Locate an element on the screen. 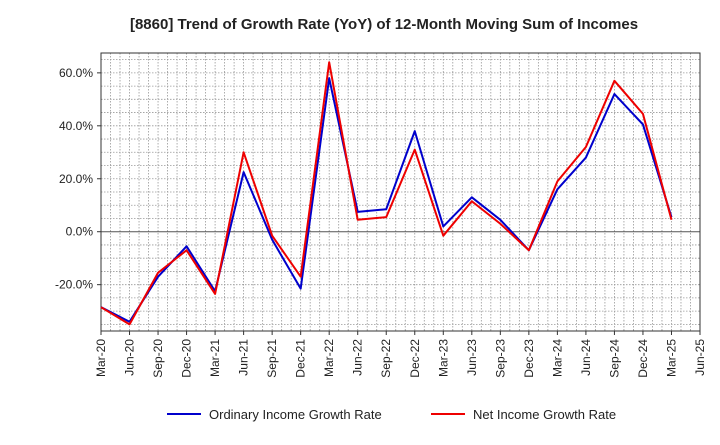 This screenshot has height=445, width=720. x-tick-label: Dec-20 is located at coordinates (187, 358).